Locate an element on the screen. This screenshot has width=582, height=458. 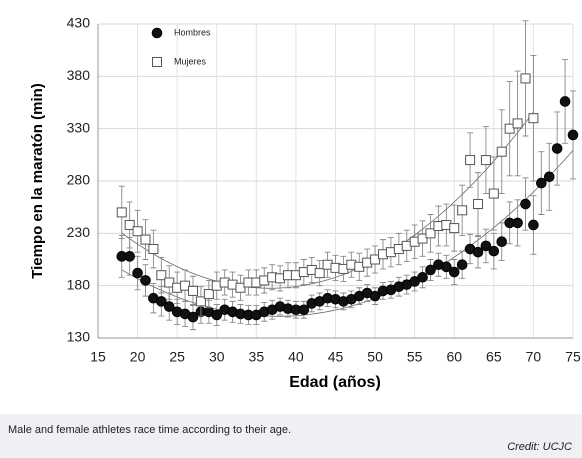
x-tick-label: 60 is located at coordinates (454, 357).